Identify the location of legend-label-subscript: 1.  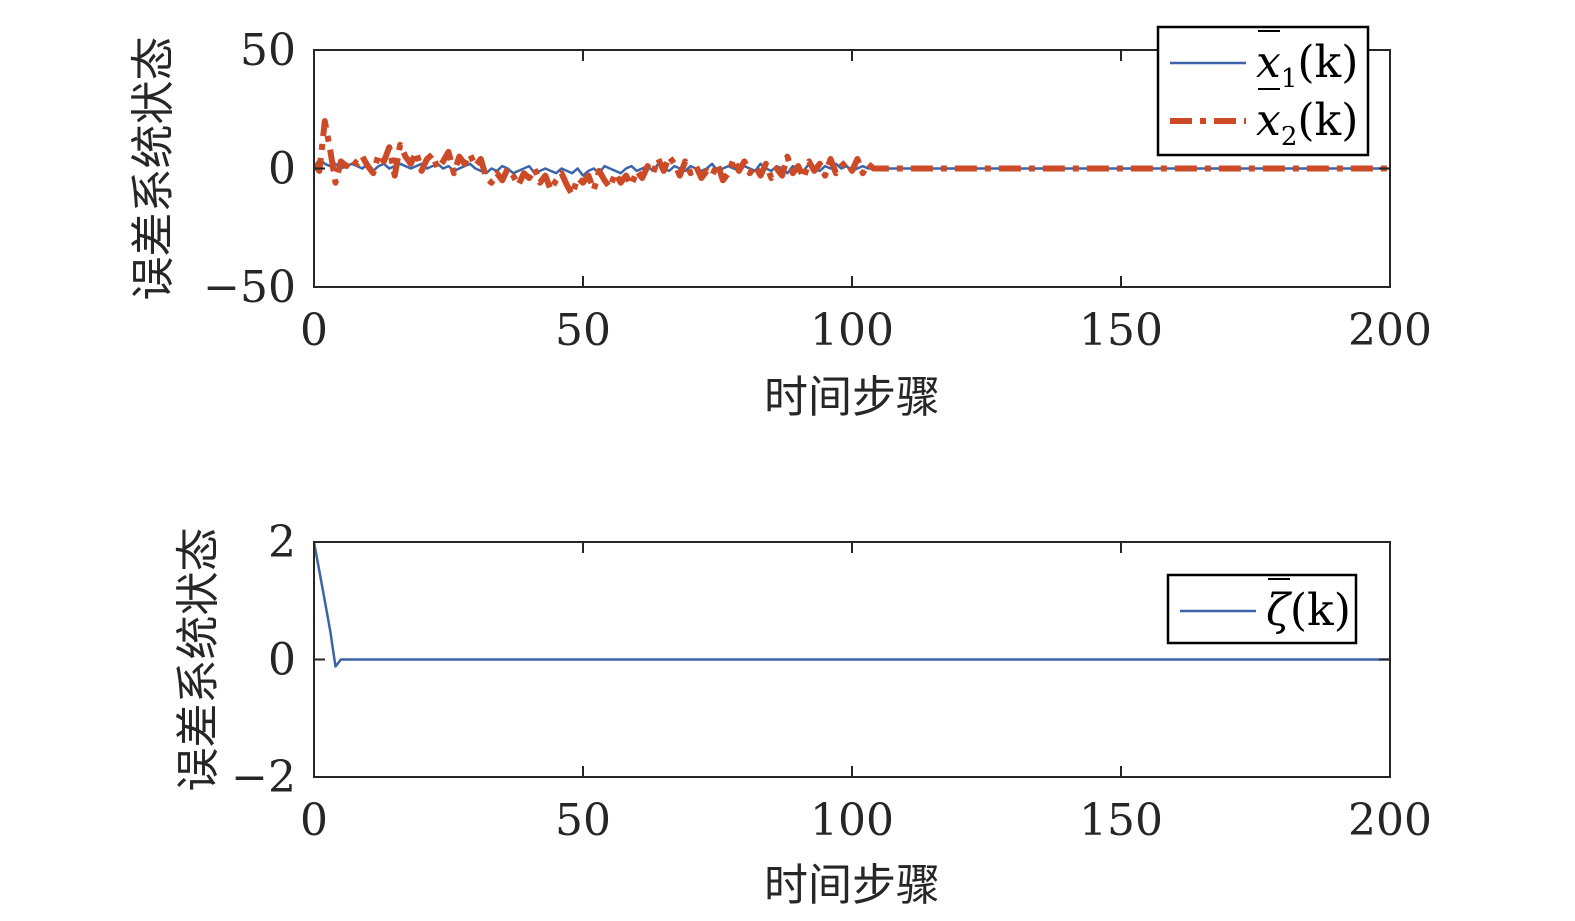
(1289, 79).